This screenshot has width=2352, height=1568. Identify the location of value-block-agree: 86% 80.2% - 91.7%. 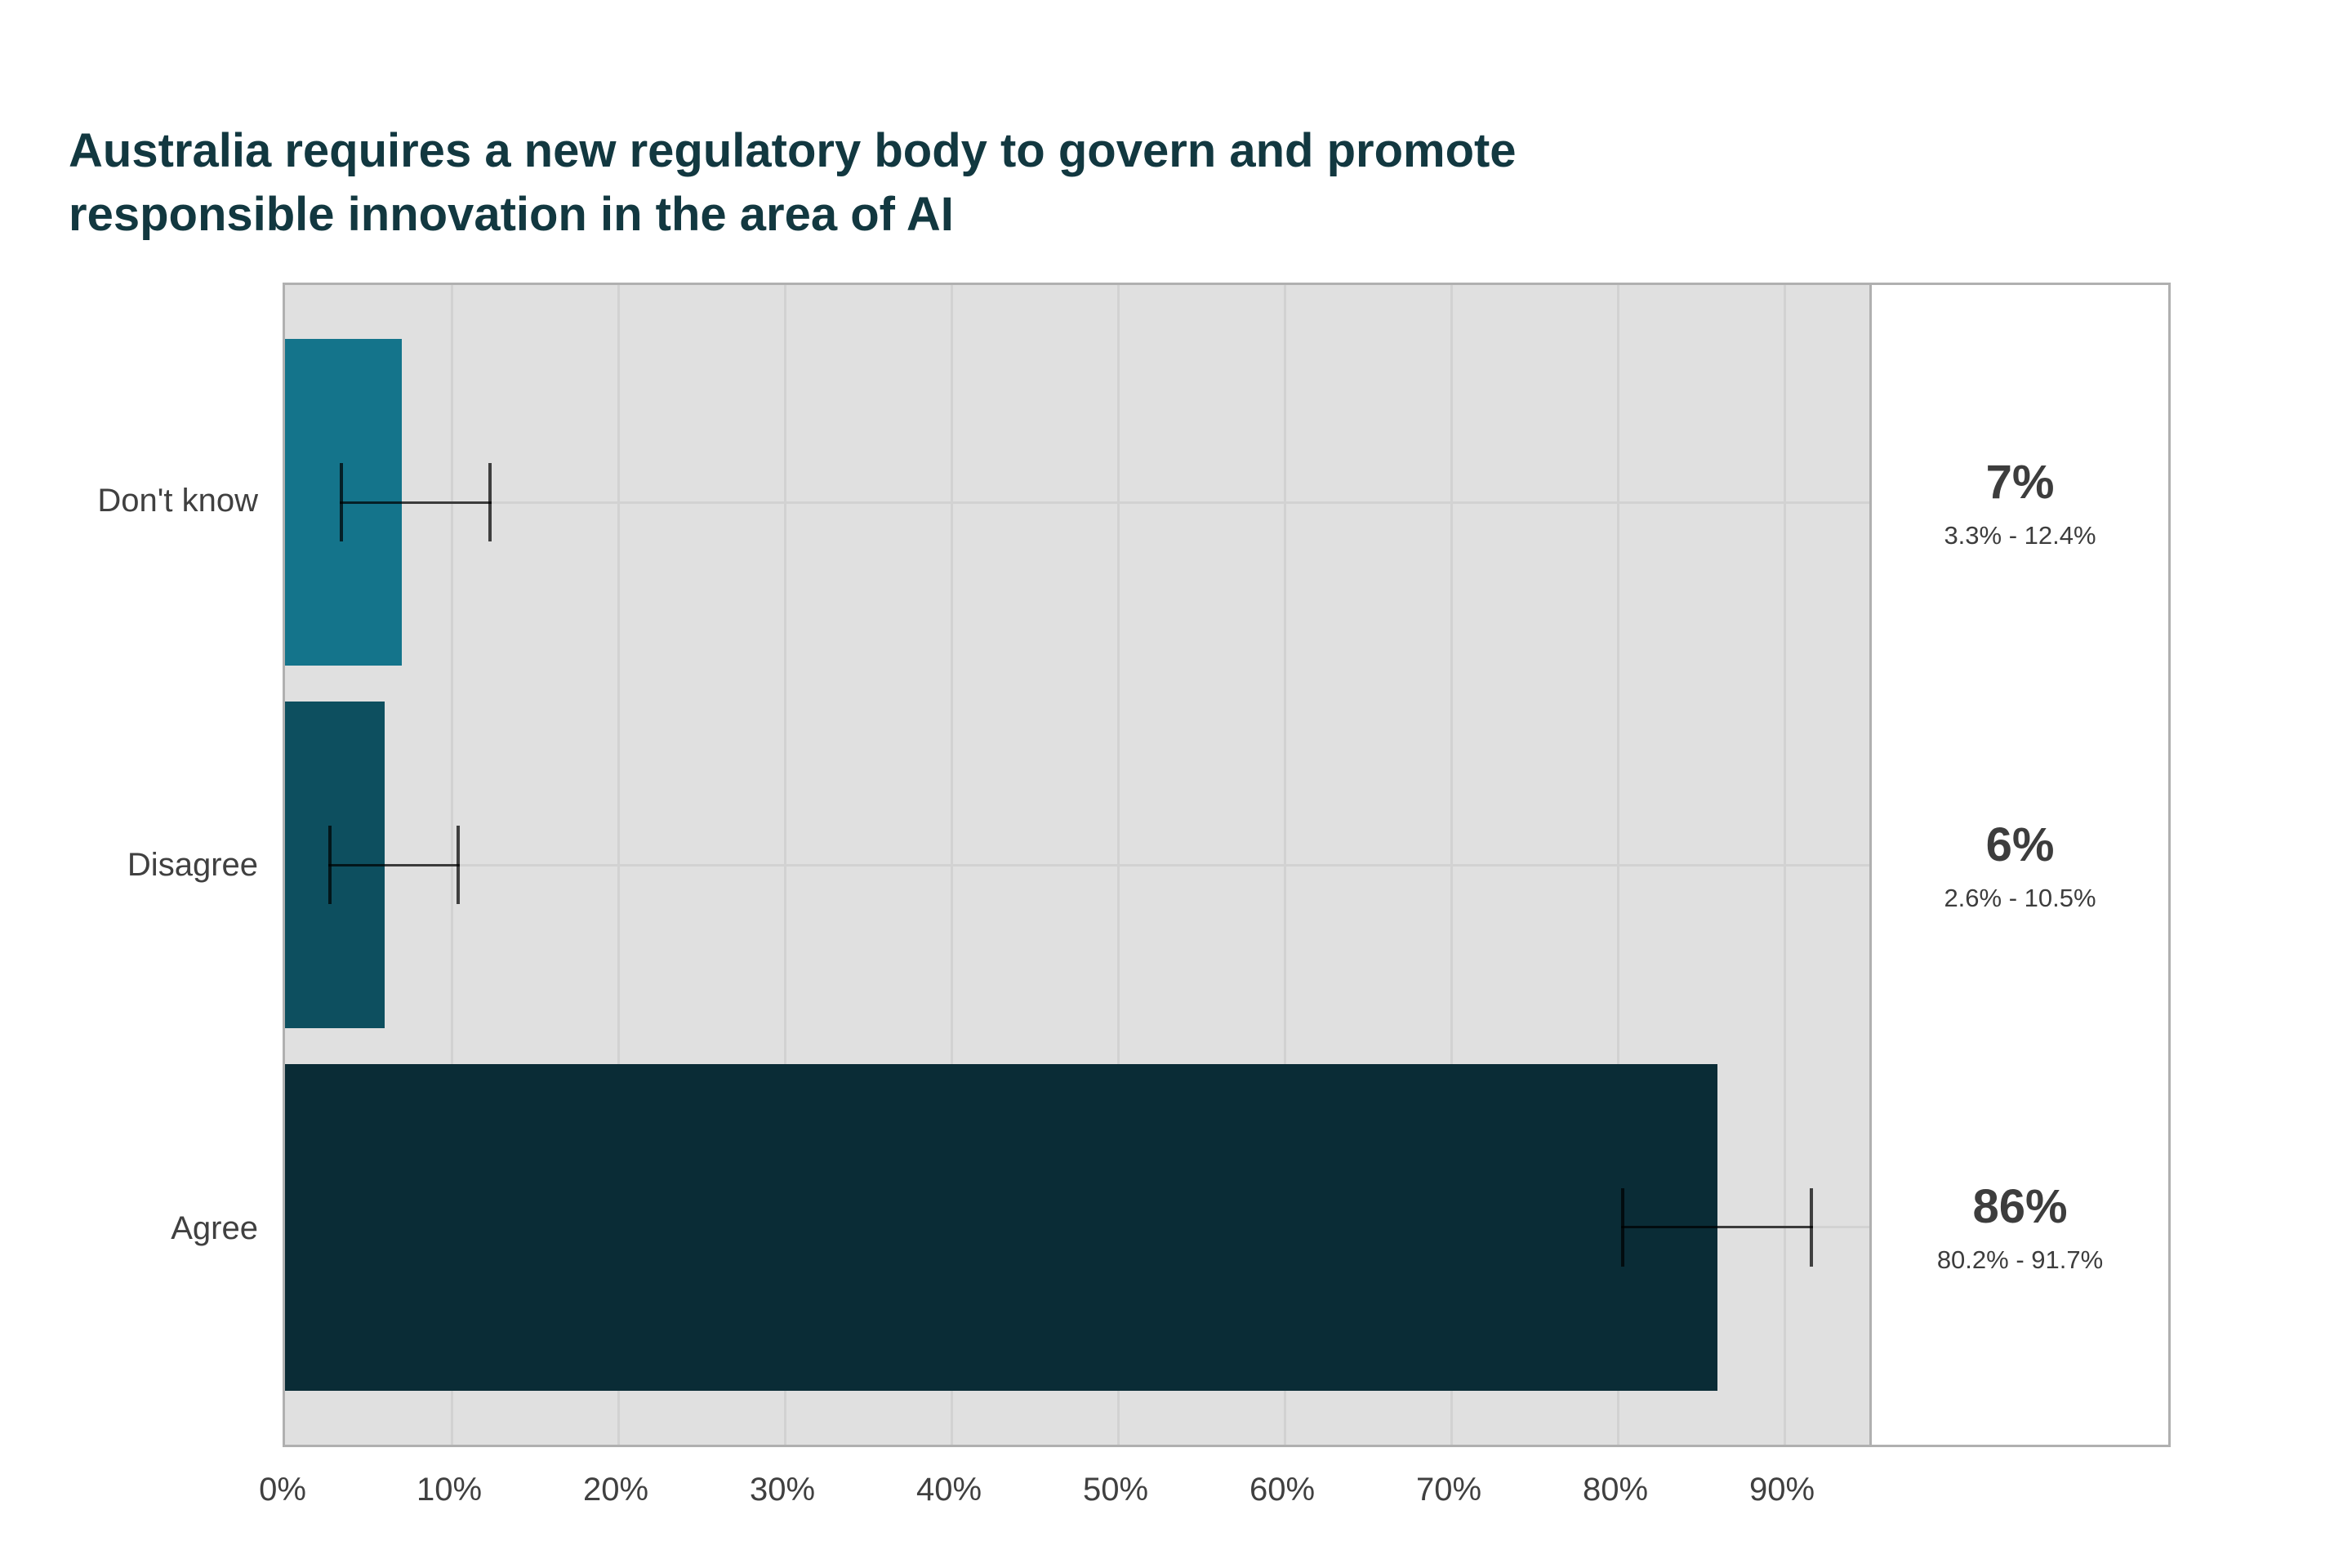
(2020, 1227).